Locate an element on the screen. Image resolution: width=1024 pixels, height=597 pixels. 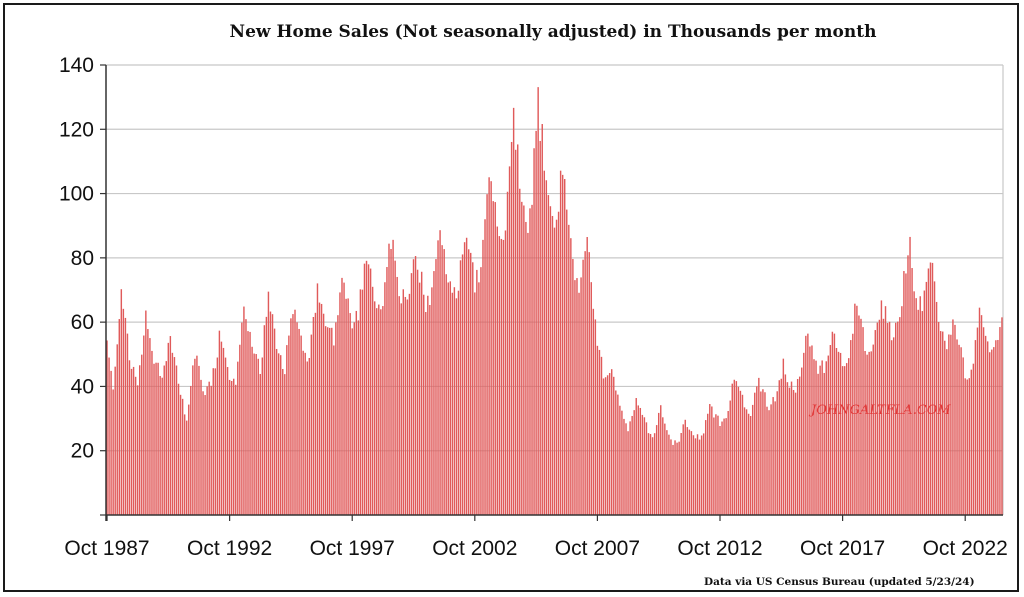
y-tick-label: 140 is located at coordinates (76, 65).